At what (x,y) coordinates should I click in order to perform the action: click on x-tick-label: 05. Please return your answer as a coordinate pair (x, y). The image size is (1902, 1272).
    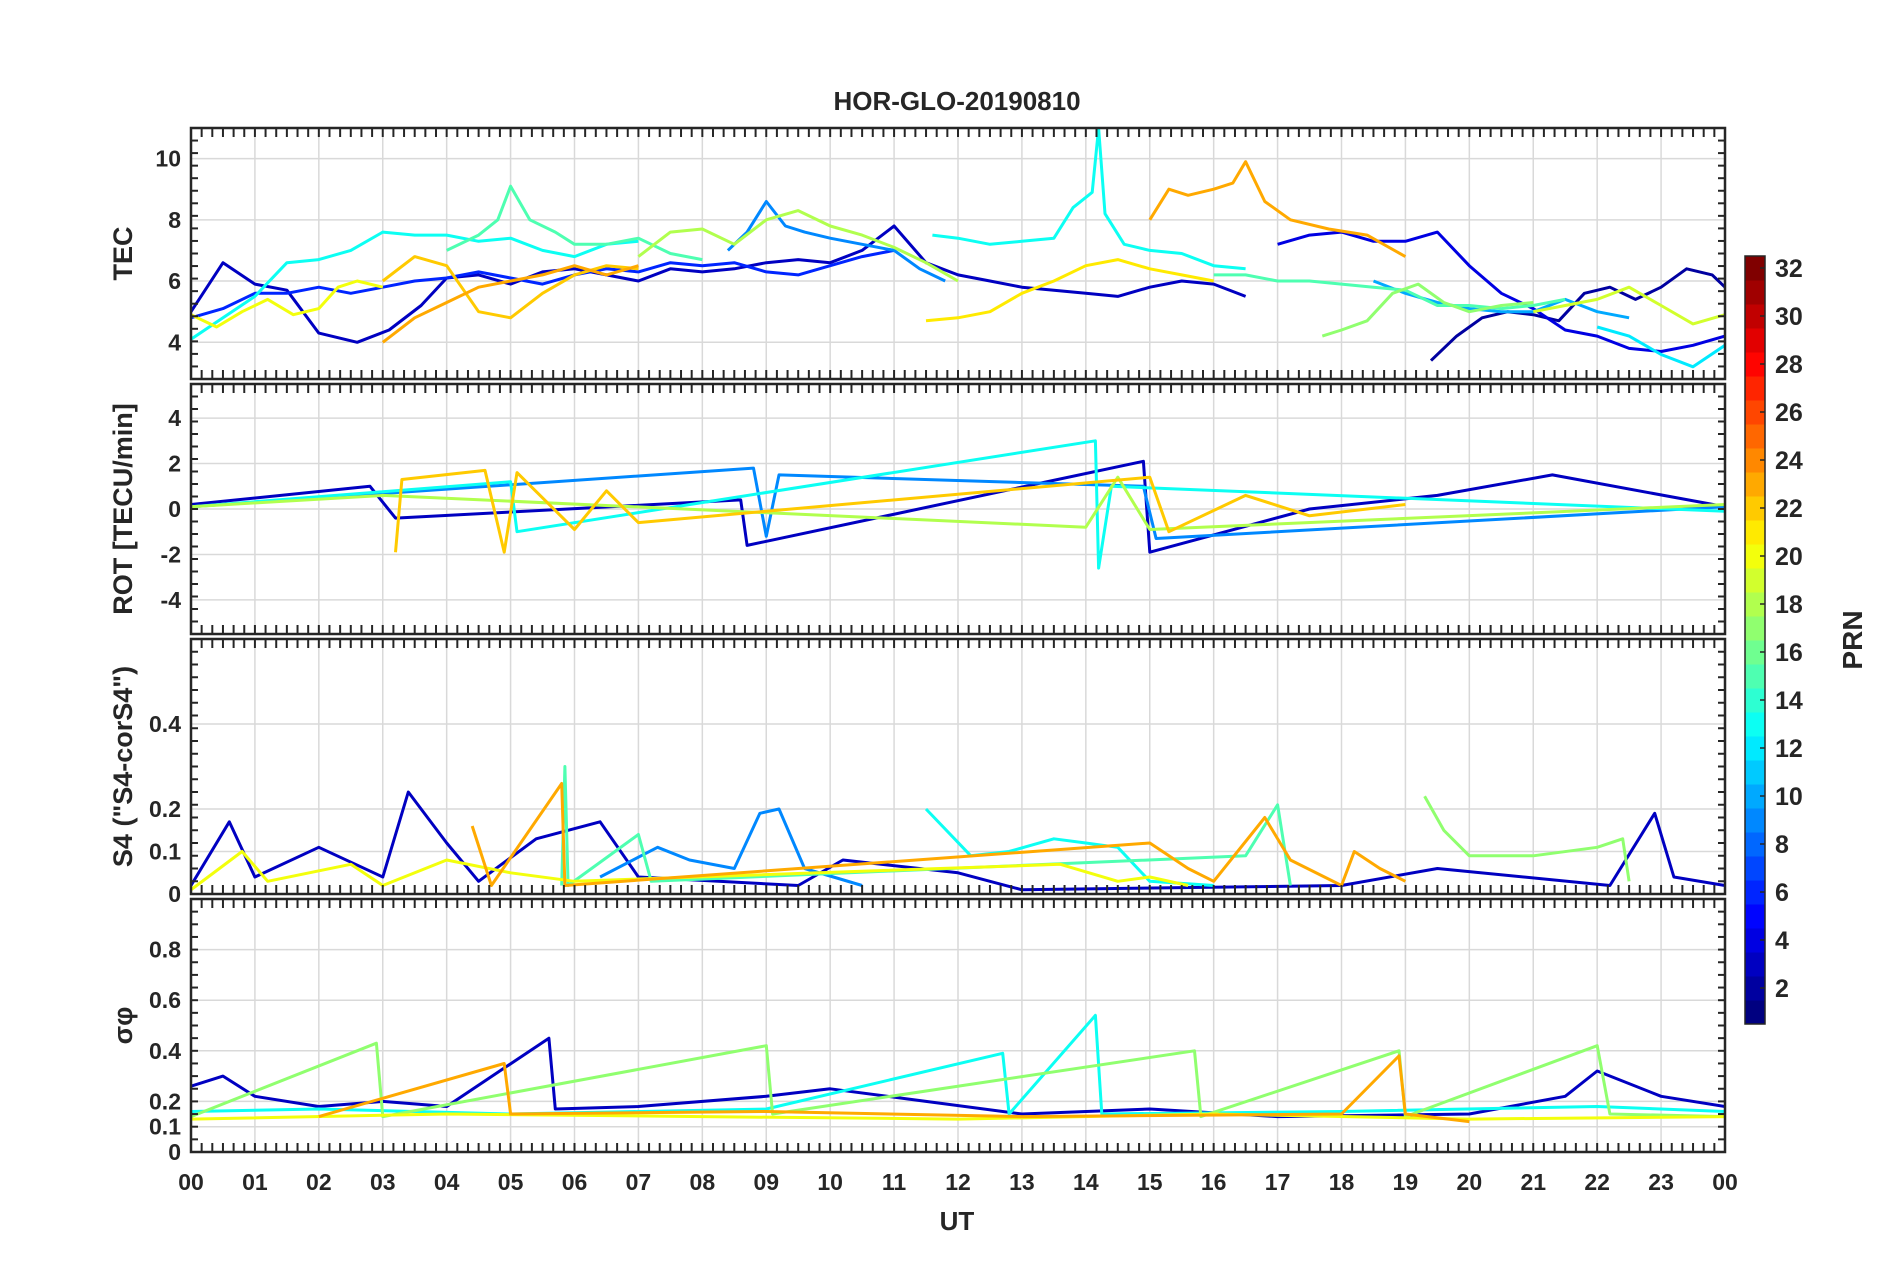
    Looking at the image, I should click on (511, 1182).